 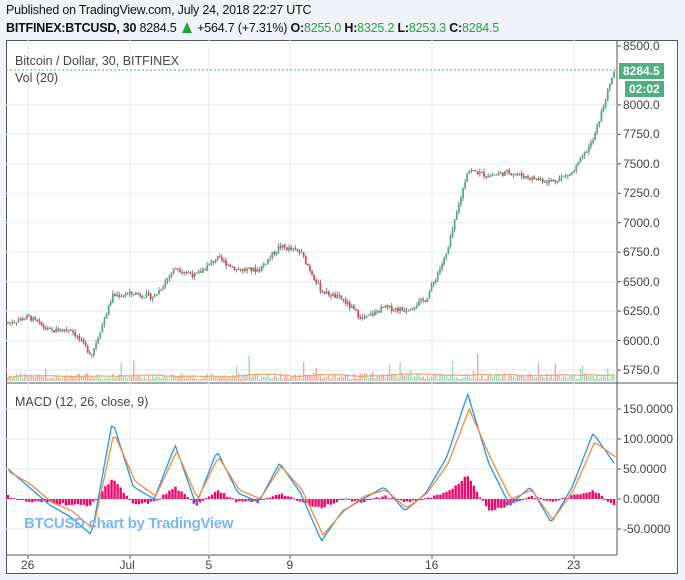 What do you see at coordinates (641, 71) in the screenshot?
I see `last-price-tag: 8284.5` at bounding box center [641, 71].